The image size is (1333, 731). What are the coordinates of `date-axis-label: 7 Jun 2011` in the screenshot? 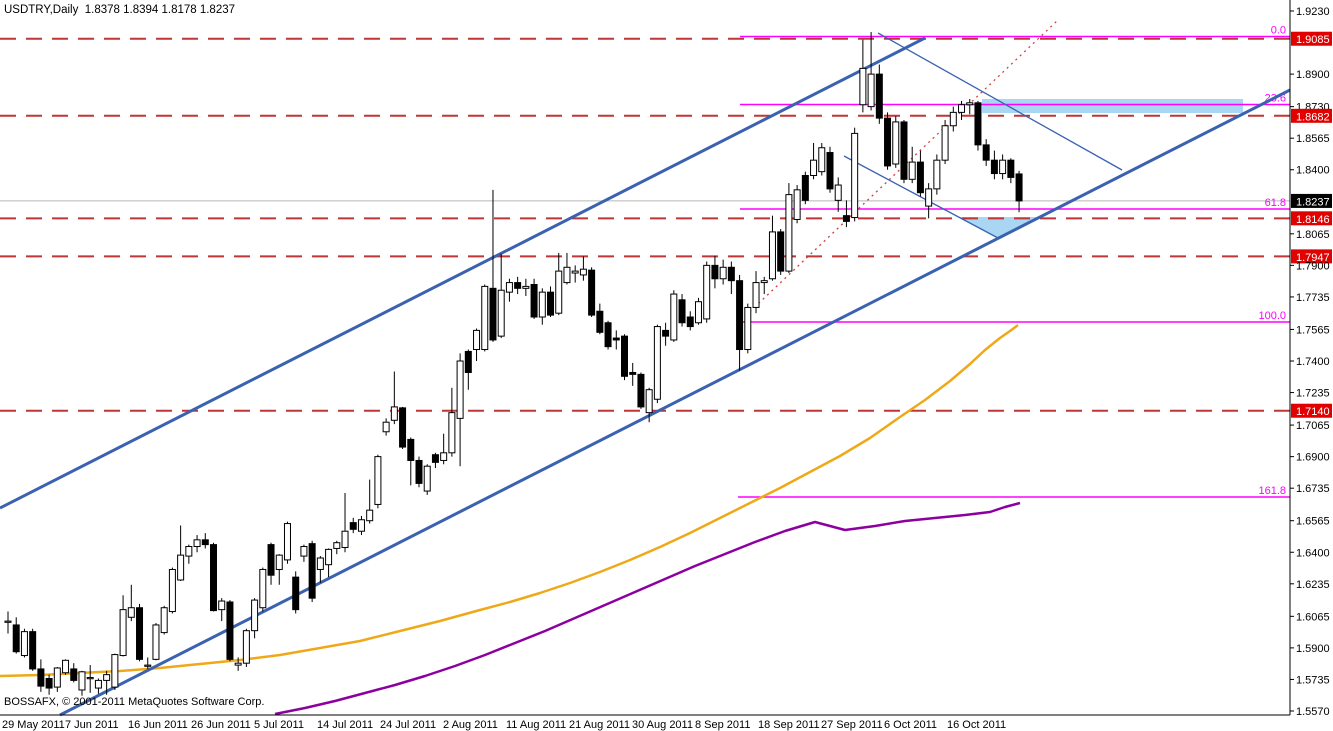 It's located at (92, 725).